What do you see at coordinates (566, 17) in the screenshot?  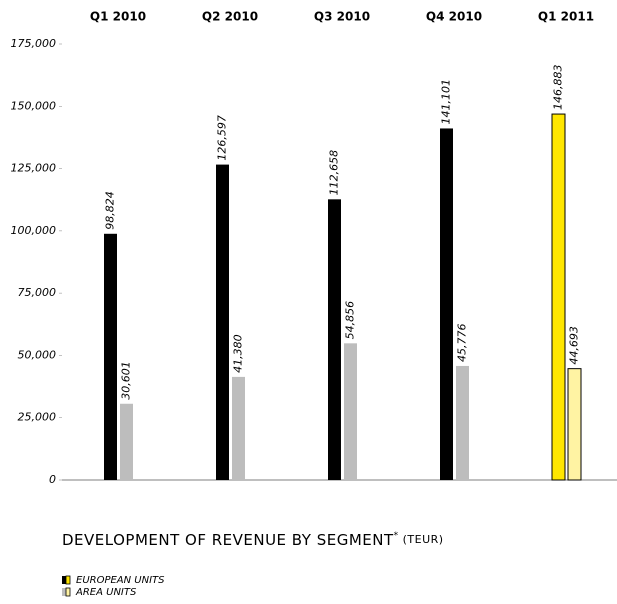 I see `category-label: Q1 2011` at bounding box center [566, 17].